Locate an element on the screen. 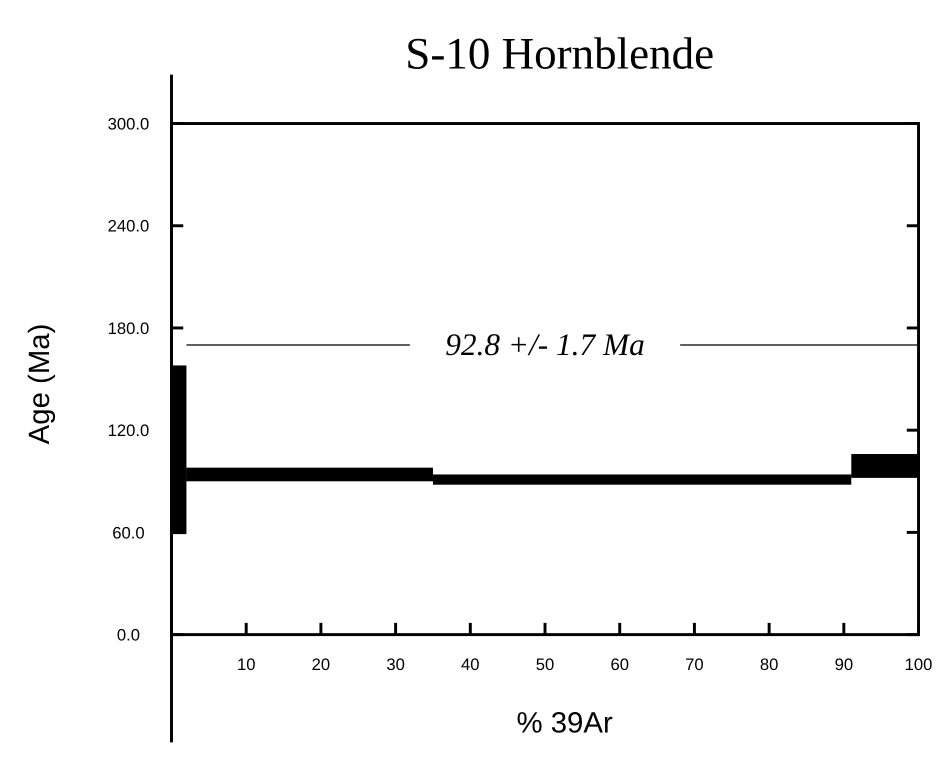  x-tick-label: 40 is located at coordinates (470, 664).